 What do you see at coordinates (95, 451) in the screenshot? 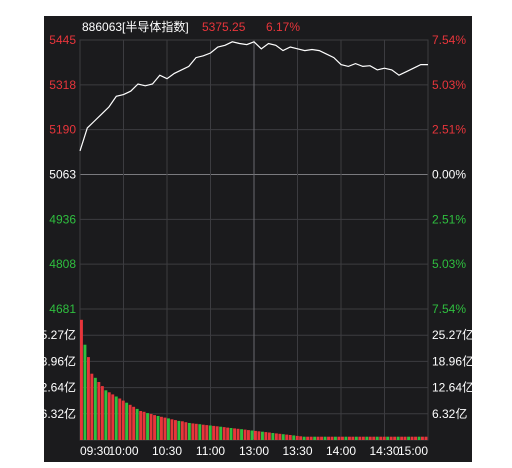
I see `x-tick-label: 09:30` at bounding box center [95, 451].